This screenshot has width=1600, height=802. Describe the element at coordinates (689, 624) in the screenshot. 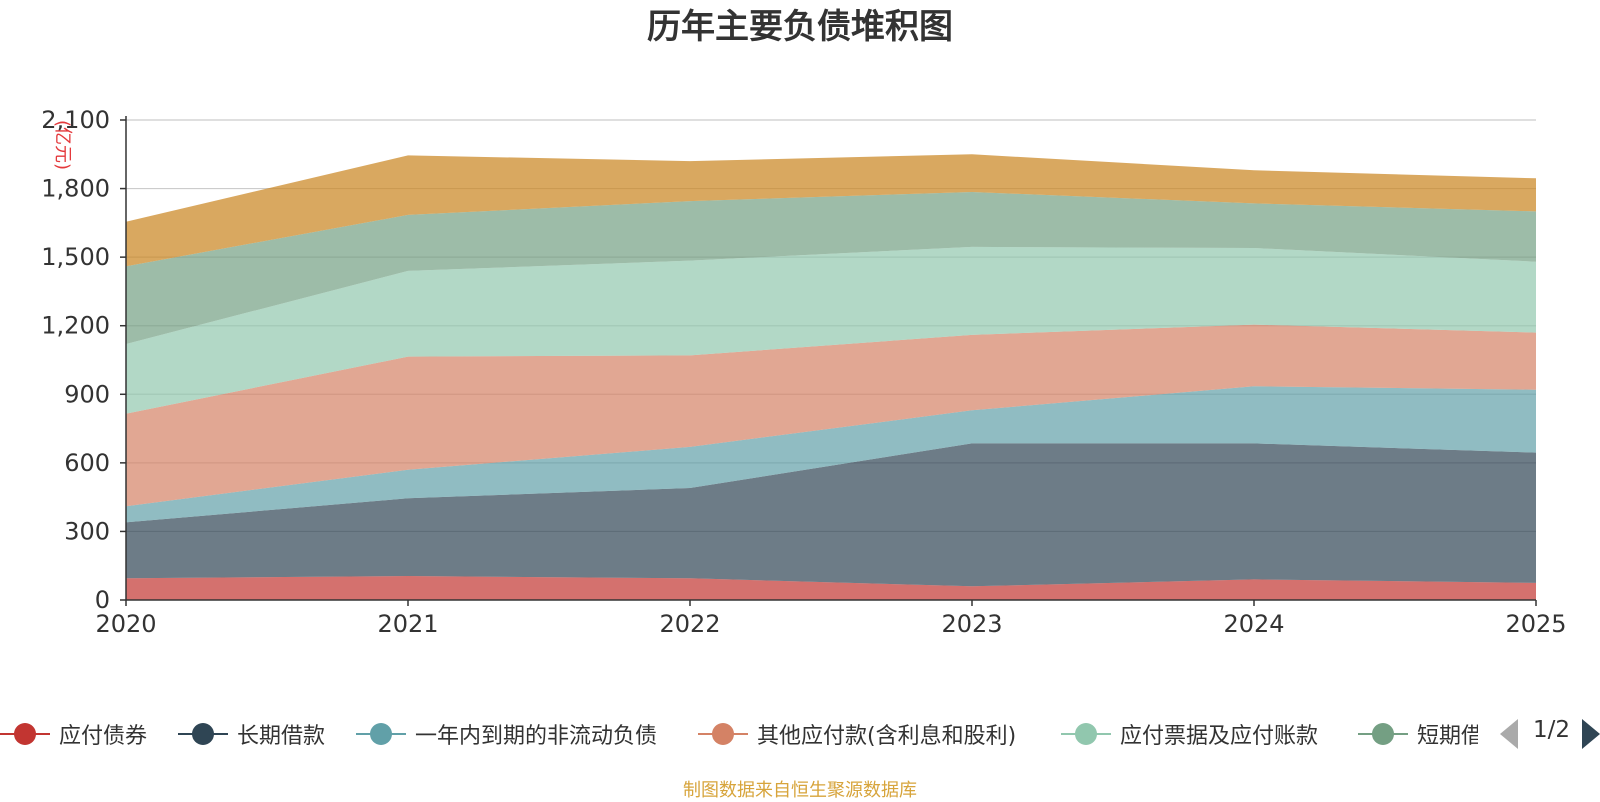

I see `x-tick-label: 2022` at that location.